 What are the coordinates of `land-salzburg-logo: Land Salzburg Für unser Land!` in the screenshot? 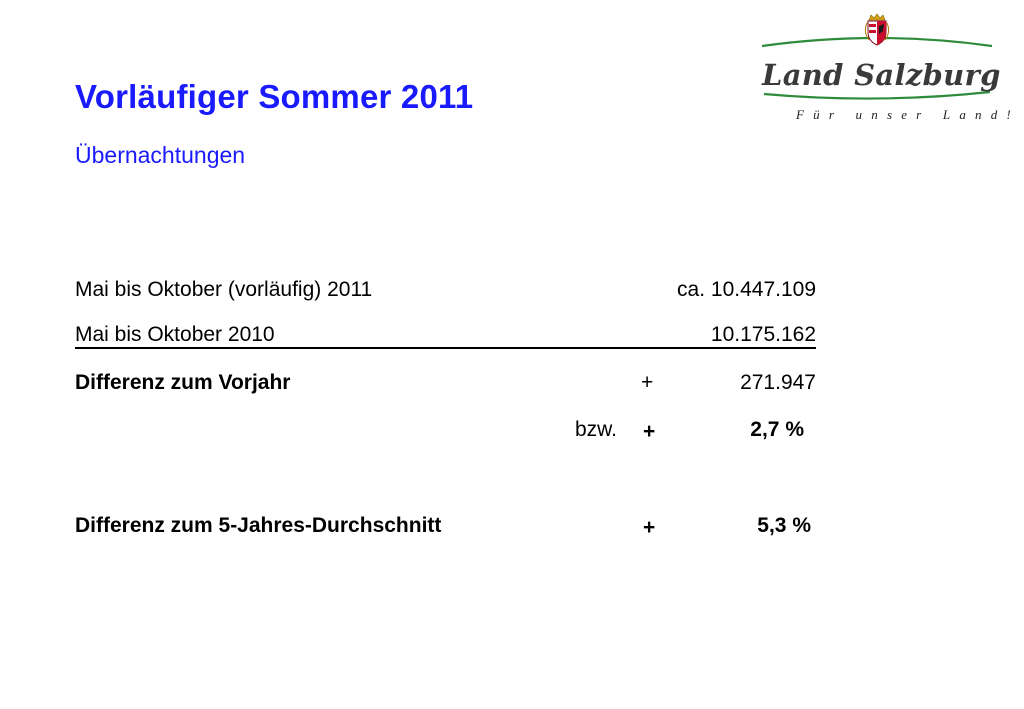 It's located at (881, 69).